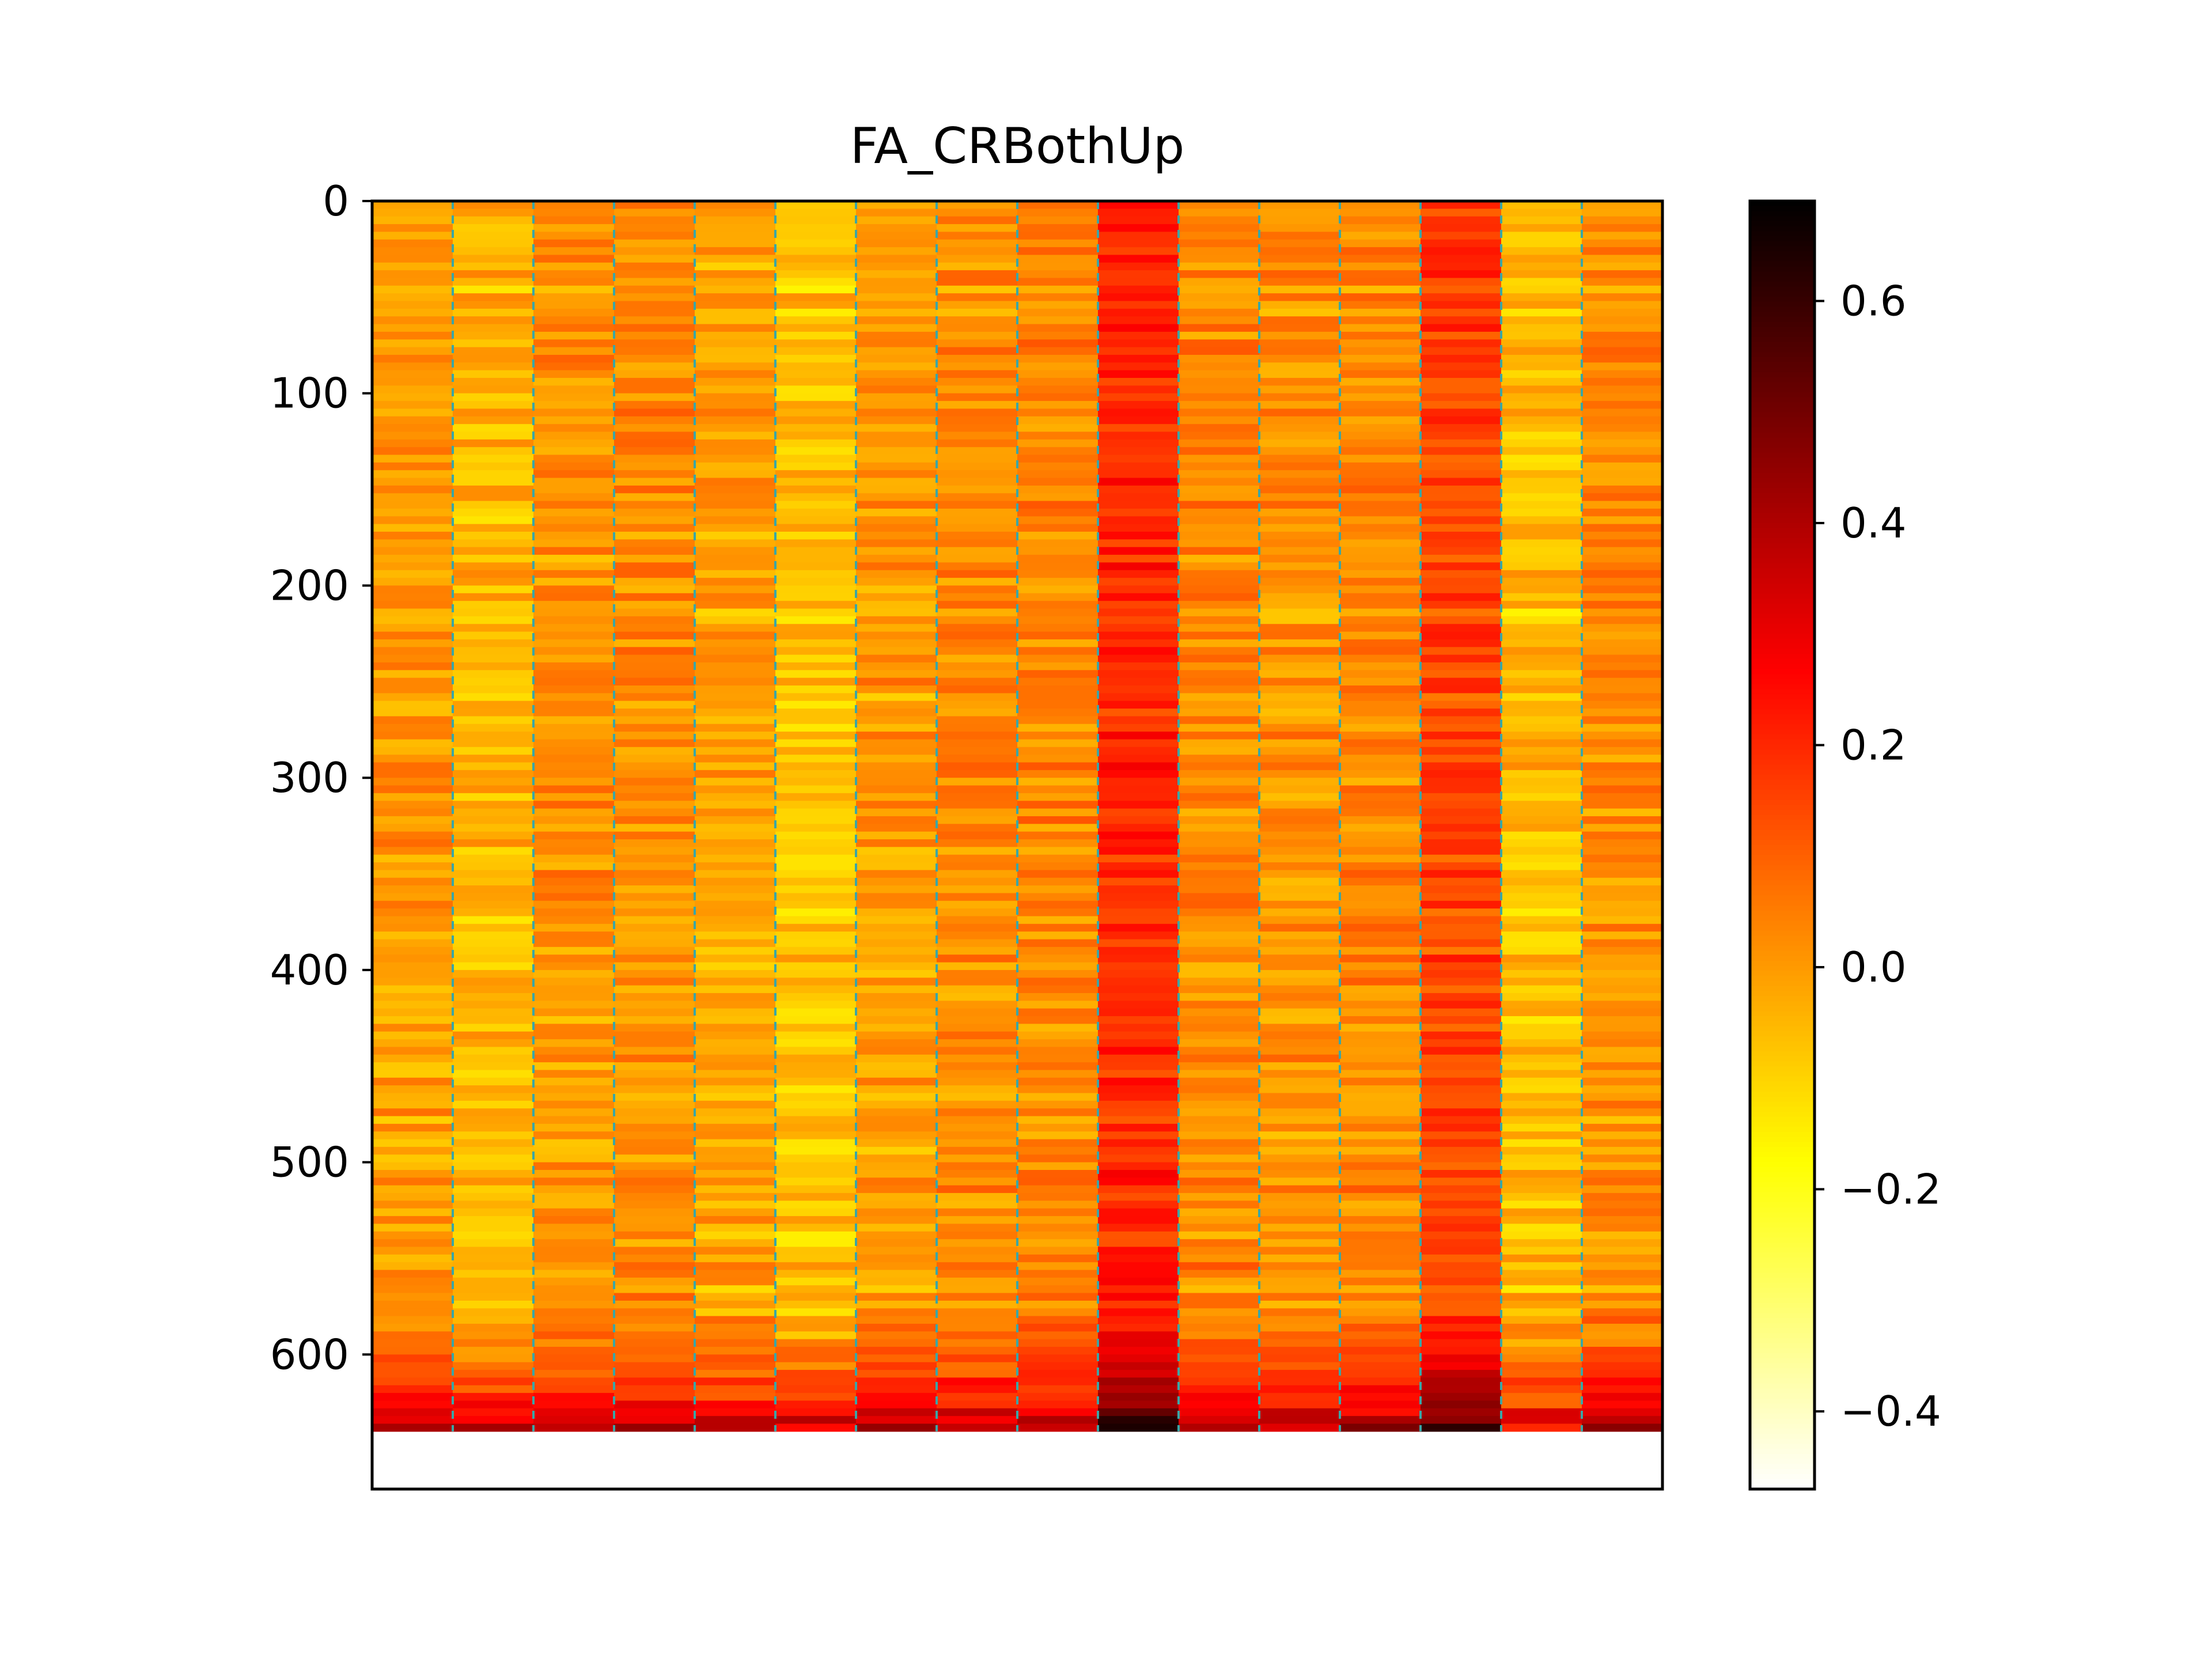 Image resolution: width=2212 pixels, height=1659 pixels. Describe the element at coordinates (1873, 523) in the screenshot. I see `colorbar-tick-label: 0.4` at that location.